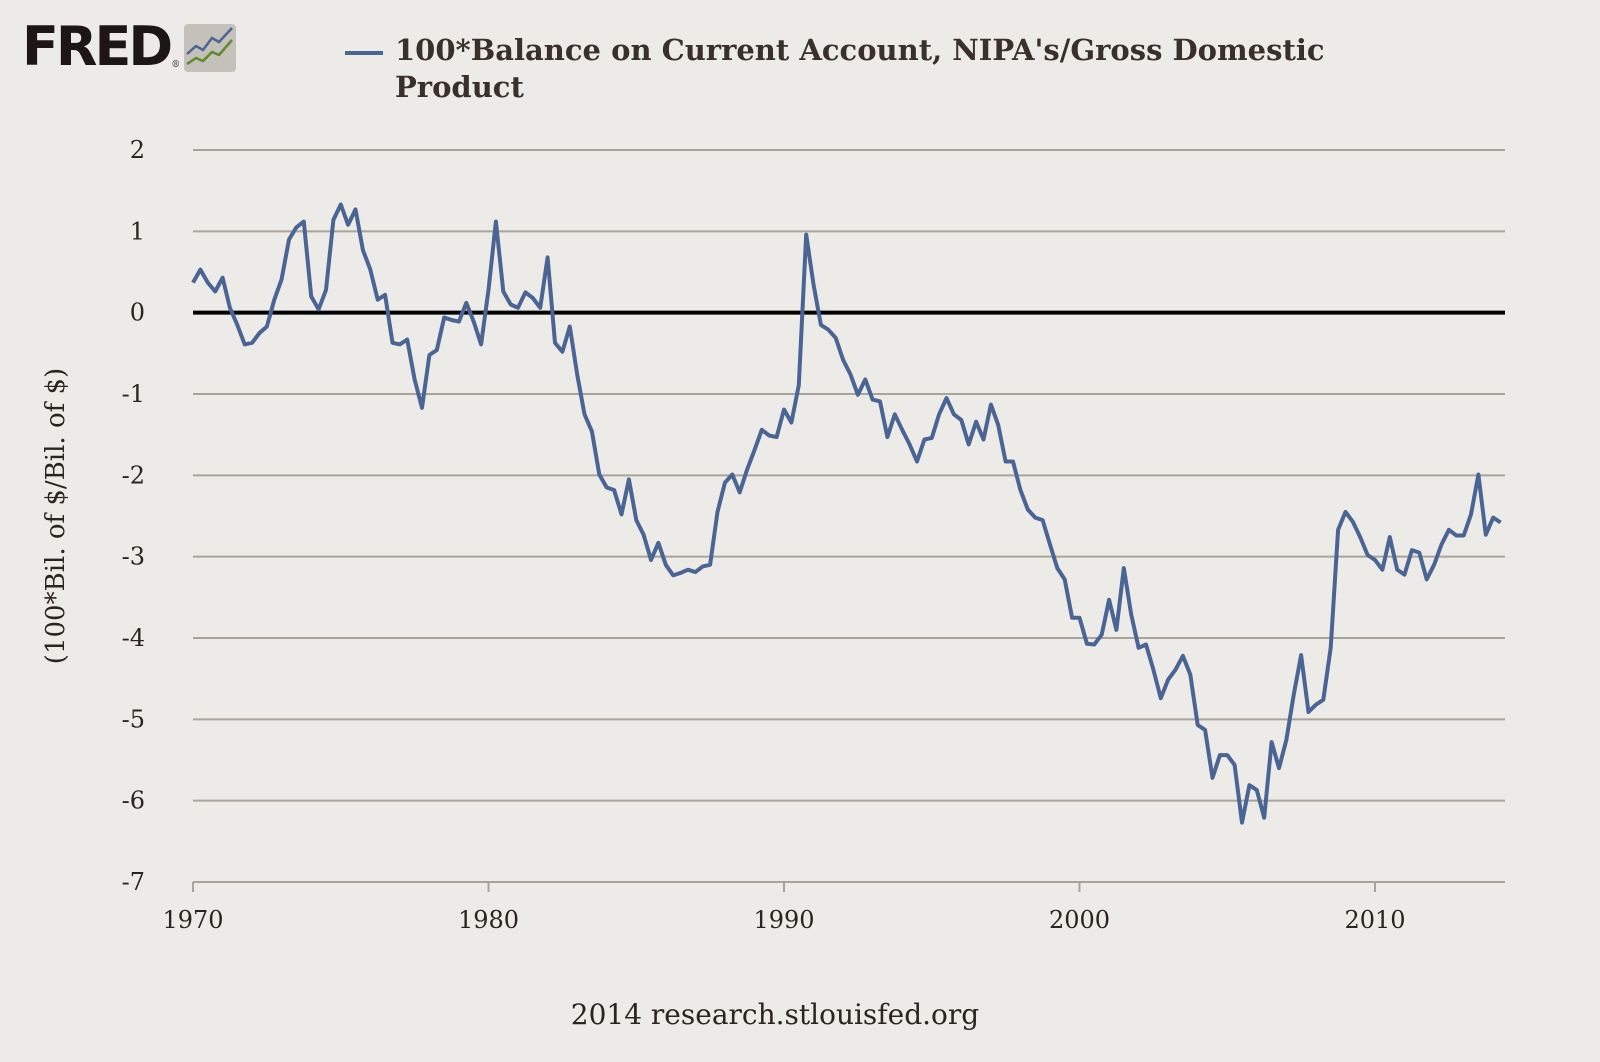 This screenshot has height=1062, width=1600. I want to click on chart-logo-icon, so click(210, 48).